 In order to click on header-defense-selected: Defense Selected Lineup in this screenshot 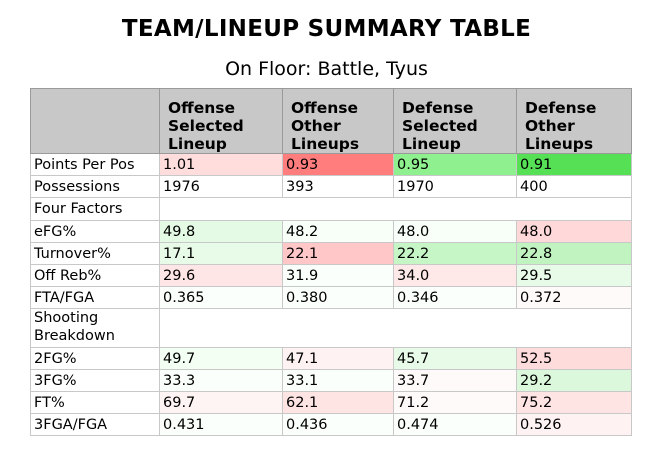, I will do `click(455, 121)`.